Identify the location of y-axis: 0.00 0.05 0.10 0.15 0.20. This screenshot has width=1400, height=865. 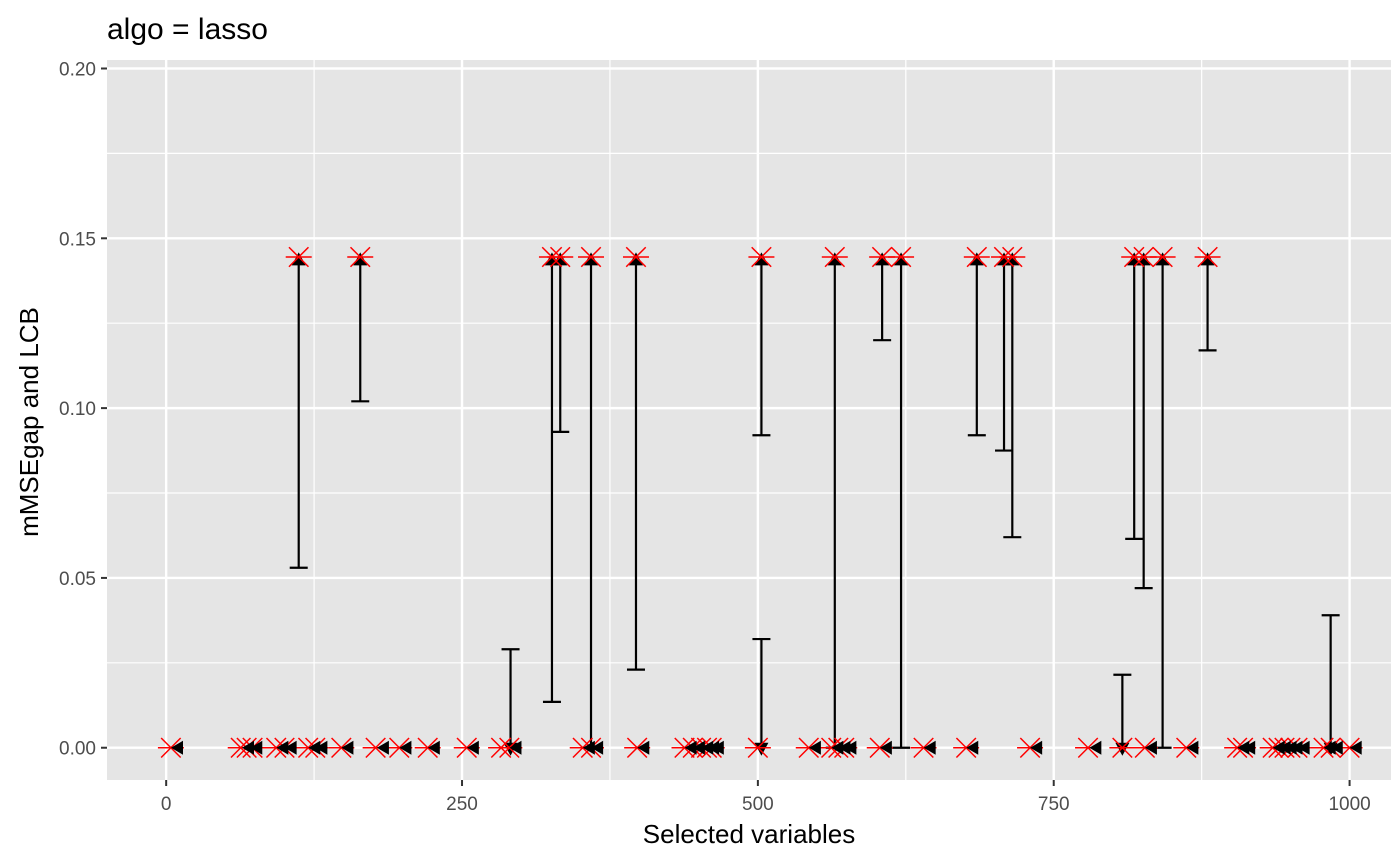
(83, 409).